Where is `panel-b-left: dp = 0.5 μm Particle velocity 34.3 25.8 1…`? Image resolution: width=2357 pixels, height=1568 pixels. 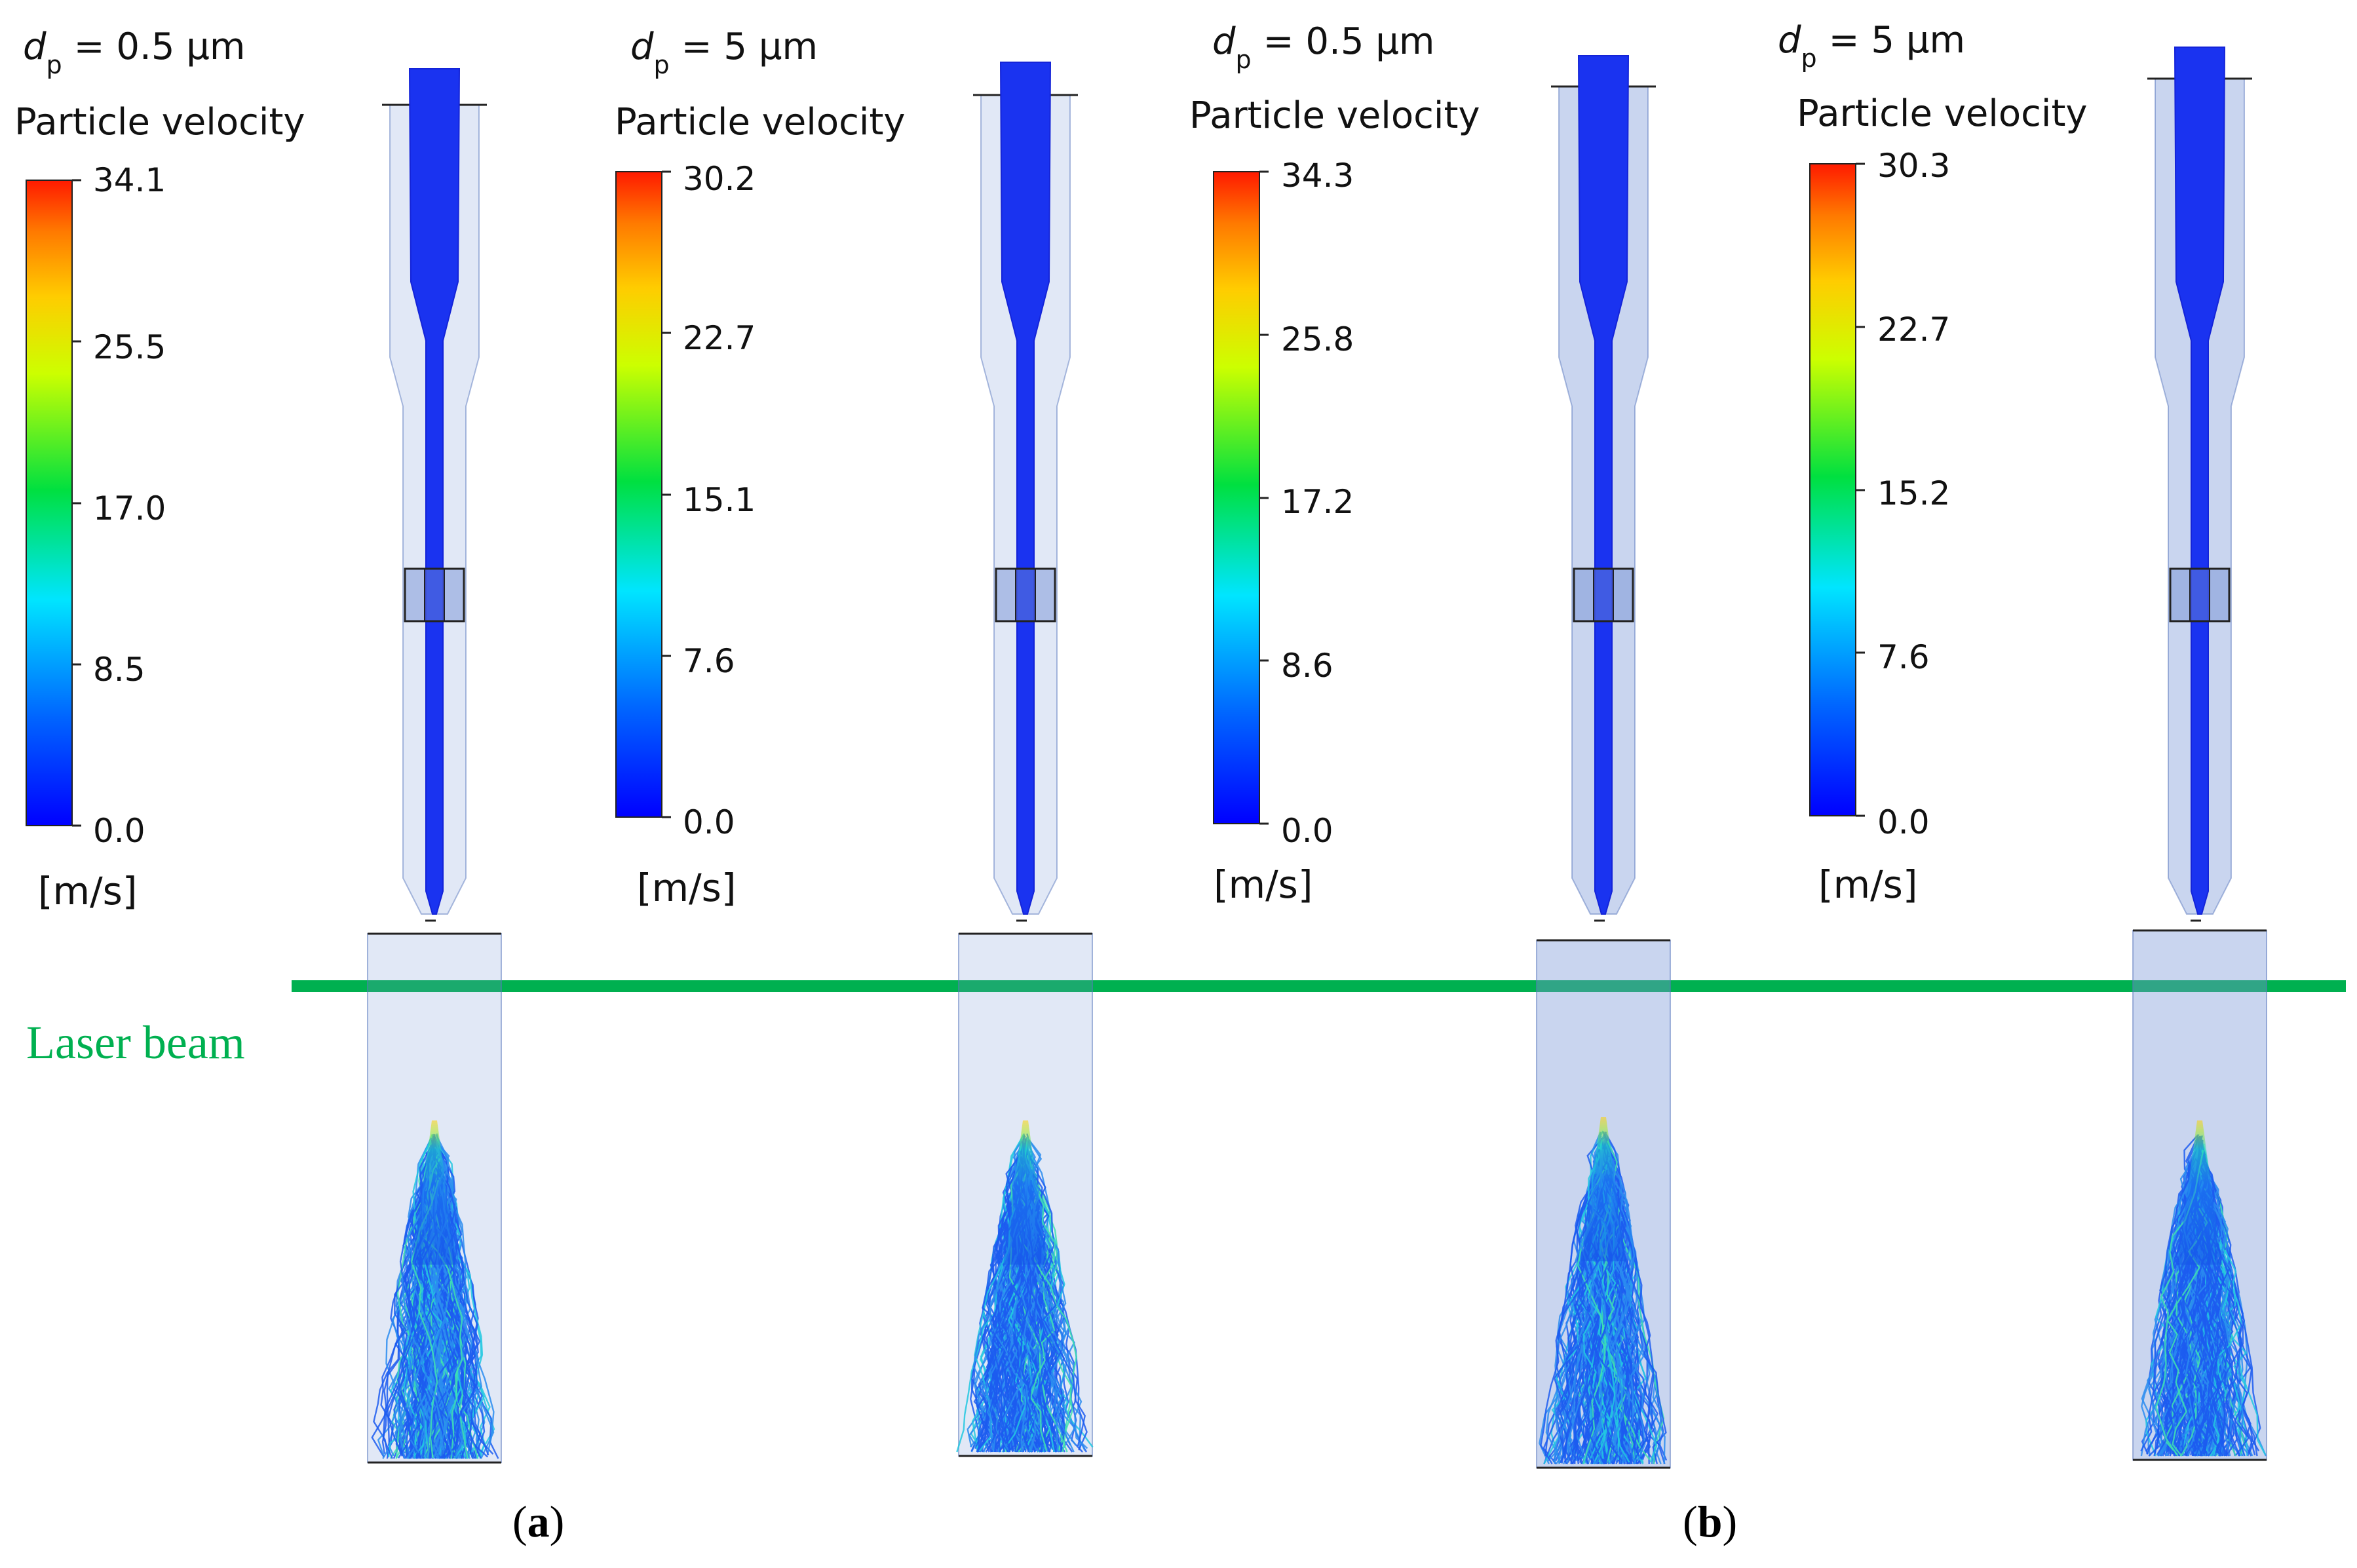 panel-b-left: dp = 0.5 μm Particle velocity 34.3 25.8 1… is located at coordinates (1334, 464).